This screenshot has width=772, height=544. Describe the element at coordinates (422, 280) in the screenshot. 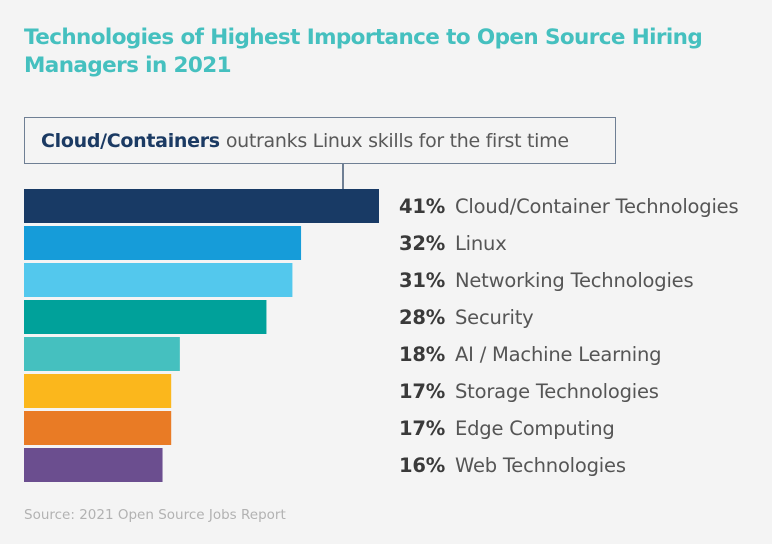

I see `value-label: 31%` at that location.